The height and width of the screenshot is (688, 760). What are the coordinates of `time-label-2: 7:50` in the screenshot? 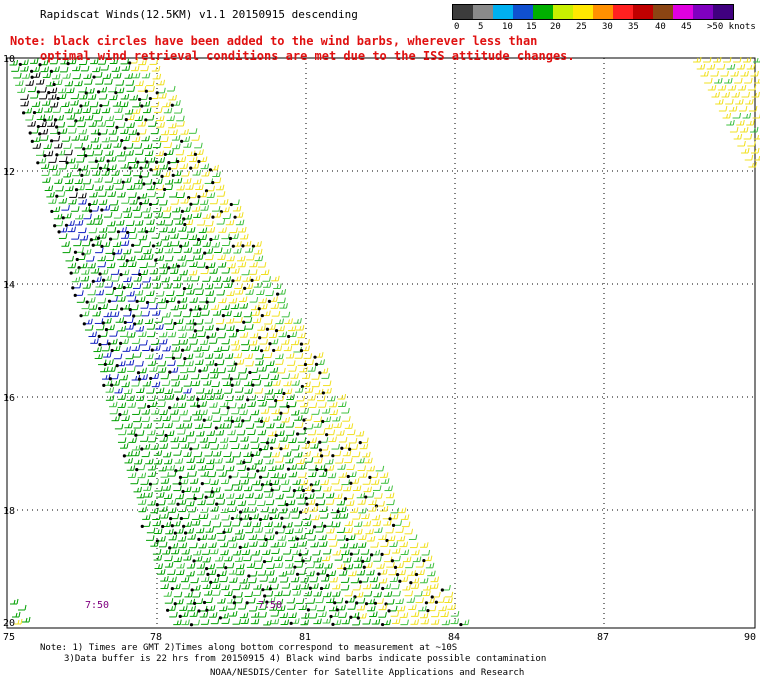 It's located at (270, 605).